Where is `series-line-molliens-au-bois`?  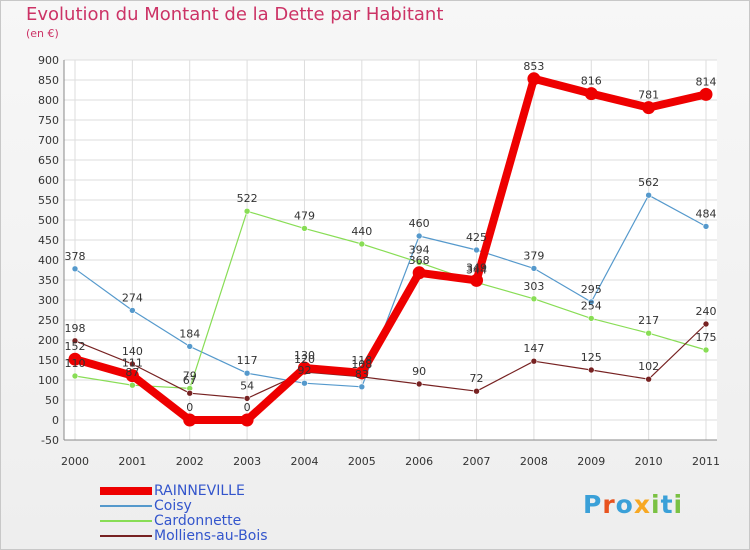
series-line-molliens-au-bois is located at coordinates (390, 361).